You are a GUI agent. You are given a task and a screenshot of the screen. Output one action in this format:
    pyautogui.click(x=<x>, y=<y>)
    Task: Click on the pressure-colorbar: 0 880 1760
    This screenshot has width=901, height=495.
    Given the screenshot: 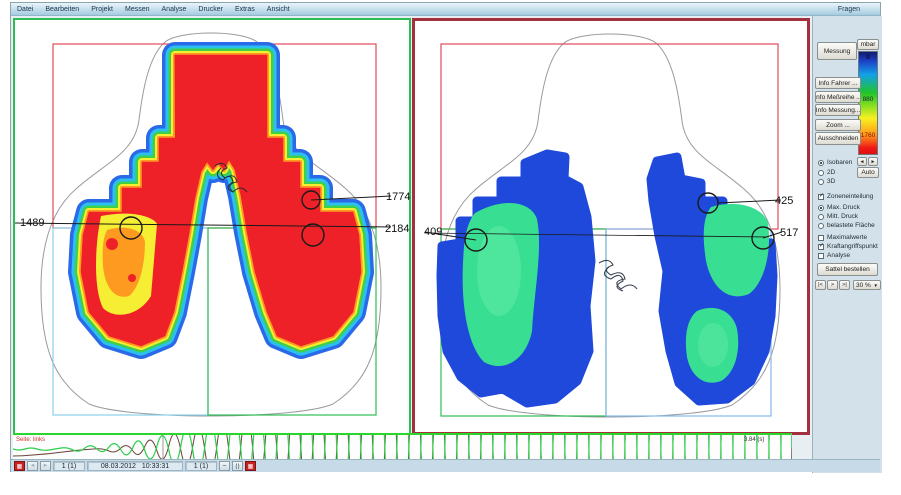 What is the action you would take?
    pyautogui.click(x=868, y=103)
    